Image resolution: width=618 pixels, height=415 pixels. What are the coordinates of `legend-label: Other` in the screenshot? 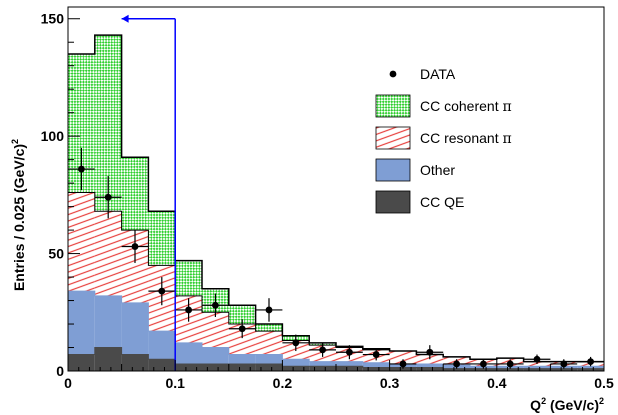 It's located at (437, 170).